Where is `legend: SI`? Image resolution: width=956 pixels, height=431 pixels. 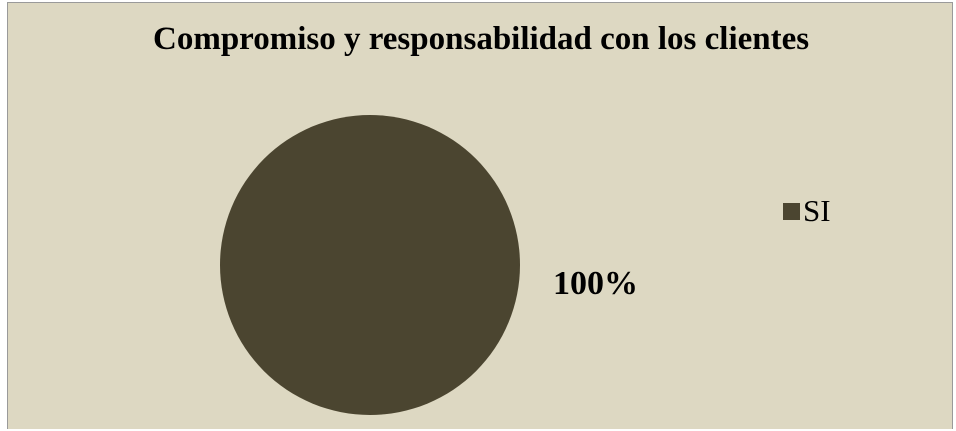
legend: SI is located at coordinates (807, 211).